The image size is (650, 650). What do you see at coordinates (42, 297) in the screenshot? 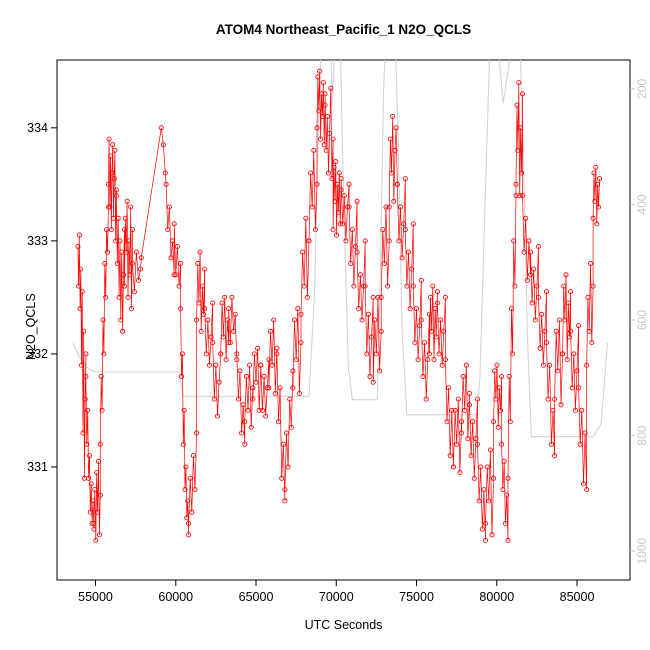
I see `y-axis-left: 331 332 333 334` at bounding box center [42, 297].